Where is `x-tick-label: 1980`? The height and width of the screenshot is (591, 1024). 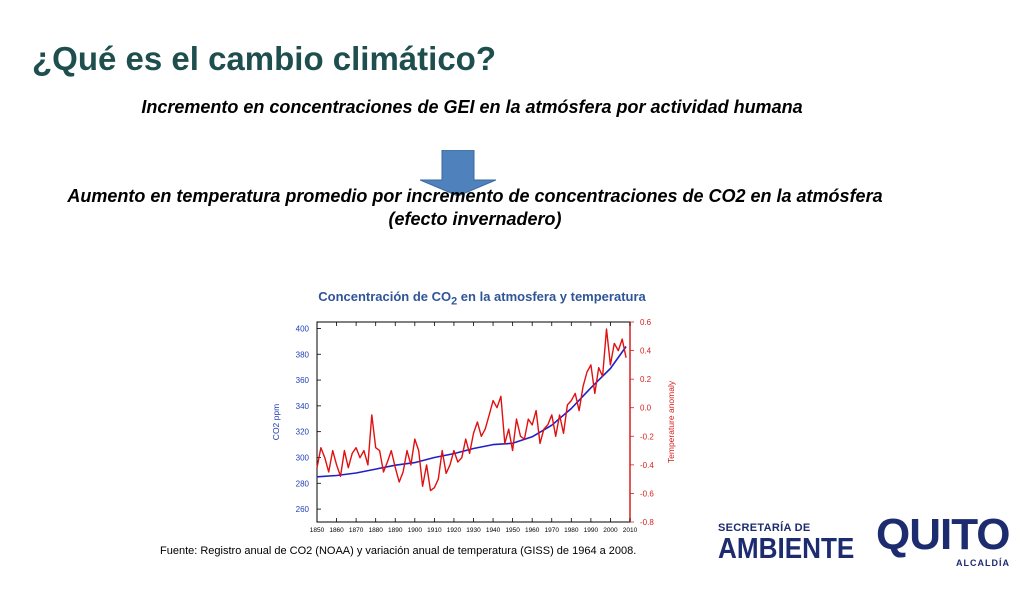
x-tick-label: 1980 is located at coordinates (571, 530).